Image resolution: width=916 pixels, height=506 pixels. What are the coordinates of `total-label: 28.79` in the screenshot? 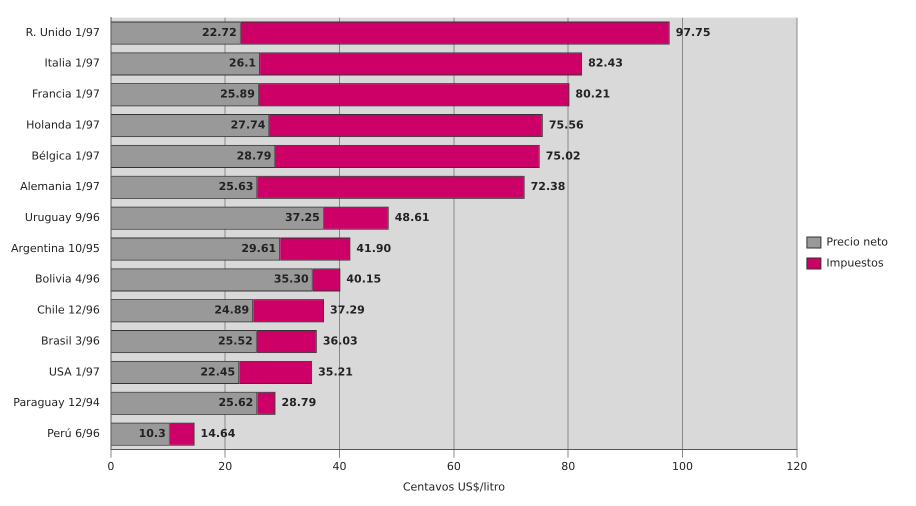 It's located at (298, 403).